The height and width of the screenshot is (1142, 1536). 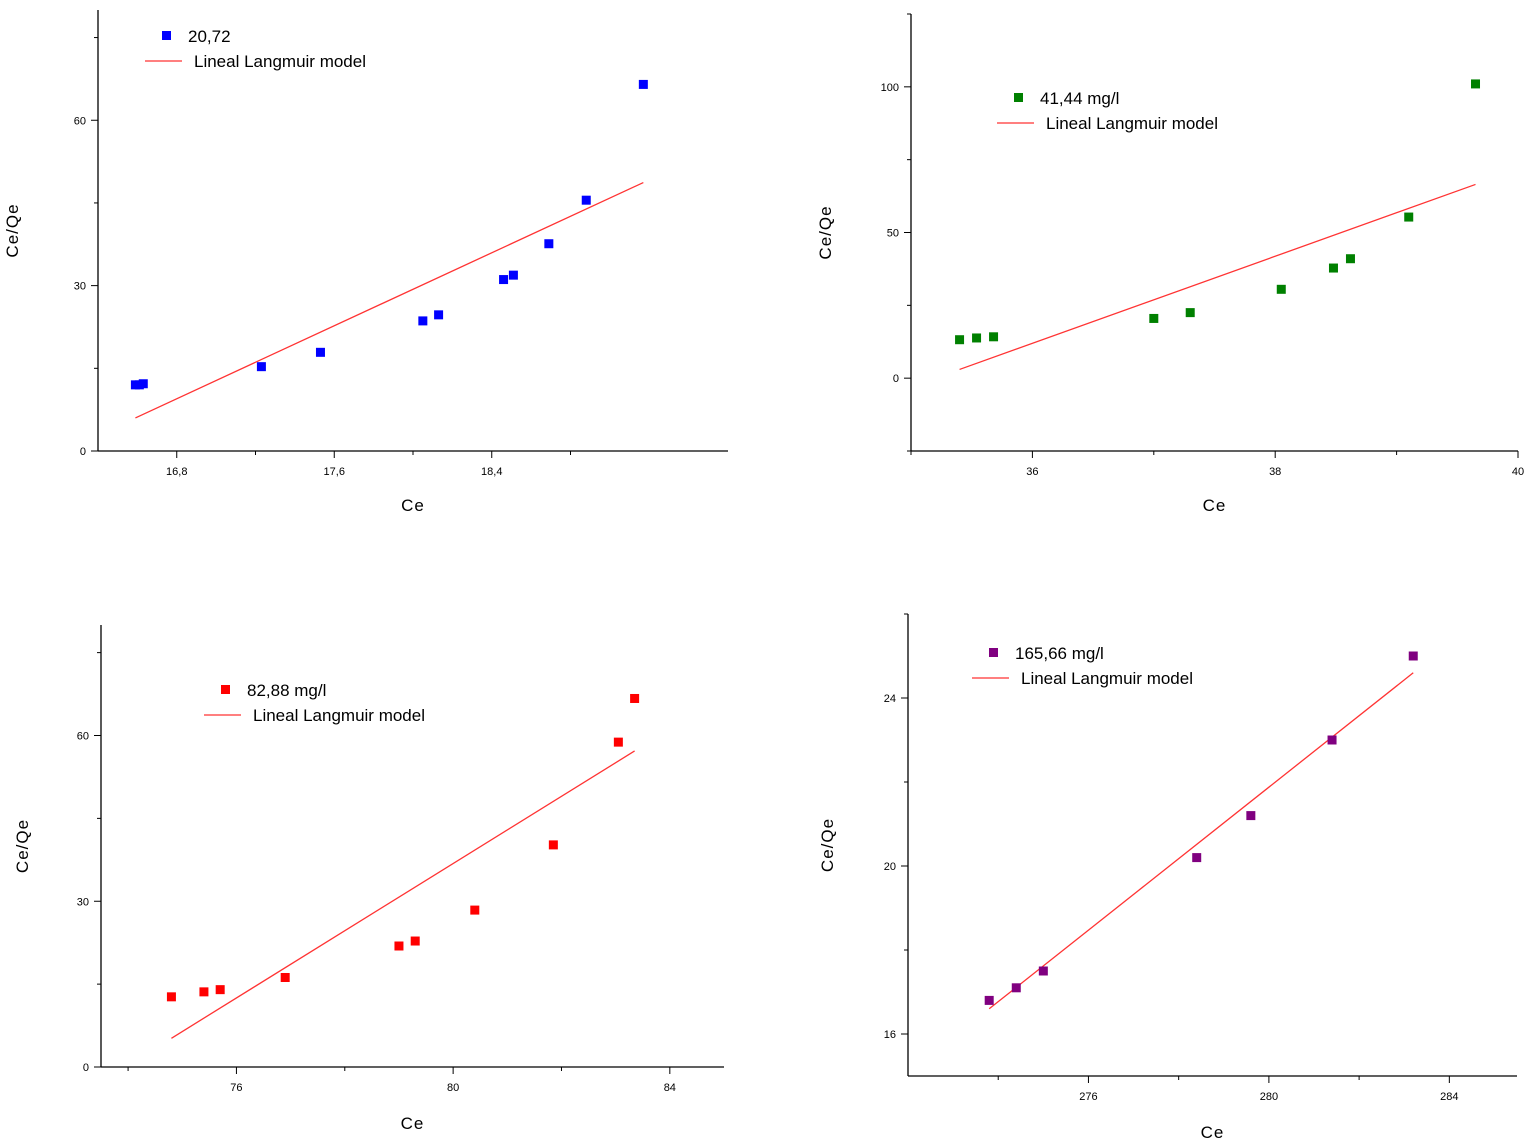 What do you see at coordinates (176, 472) in the screenshot?
I see `x-tick-label: 16,8` at bounding box center [176, 472].